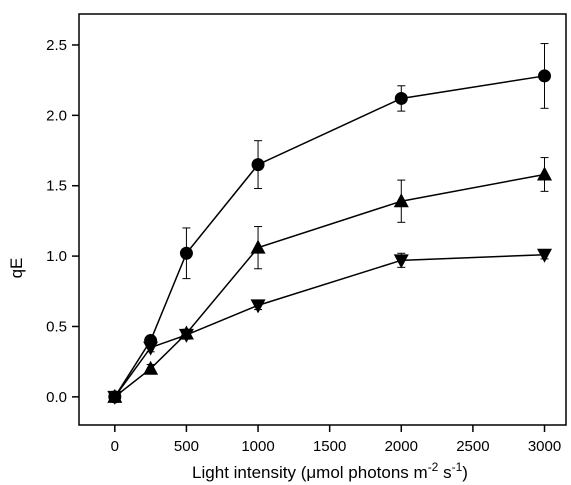  Describe the element at coordinates (544, 446) in the screenshot. I see `x-tick-label: 3000` at that location.